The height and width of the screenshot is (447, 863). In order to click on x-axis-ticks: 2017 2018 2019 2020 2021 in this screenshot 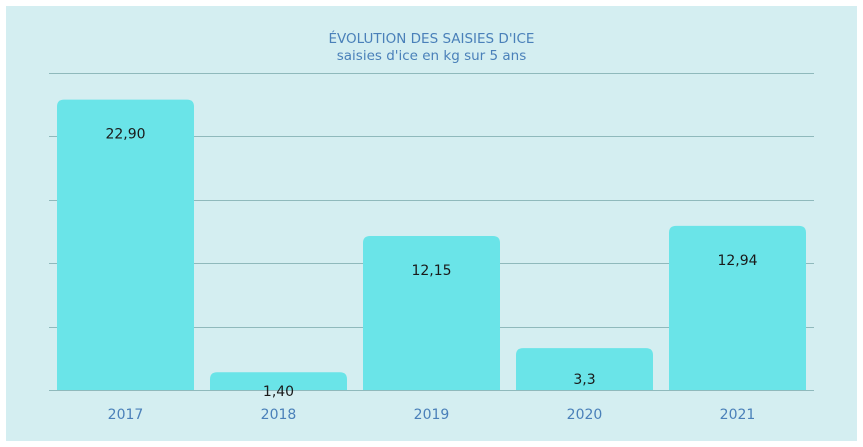, I will do `click(432, 415)`.